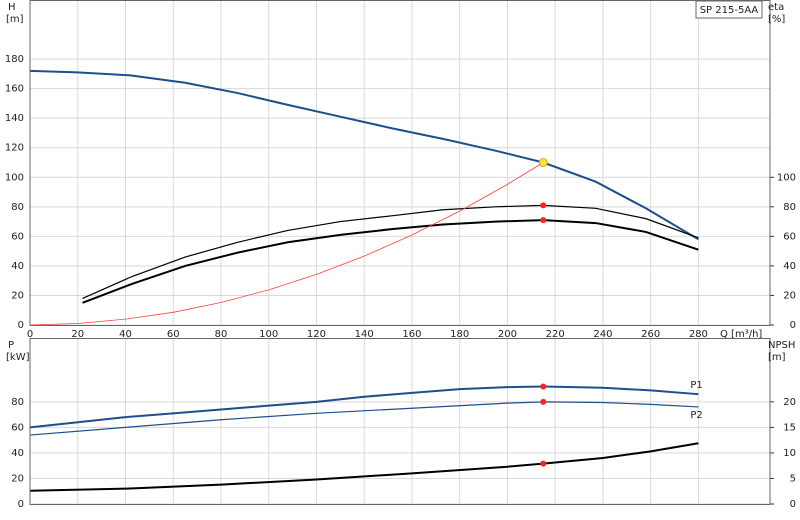  Describe the element at coordinates (30, 334) in the screenshot. I see `x-tick-label: 0` at that location.